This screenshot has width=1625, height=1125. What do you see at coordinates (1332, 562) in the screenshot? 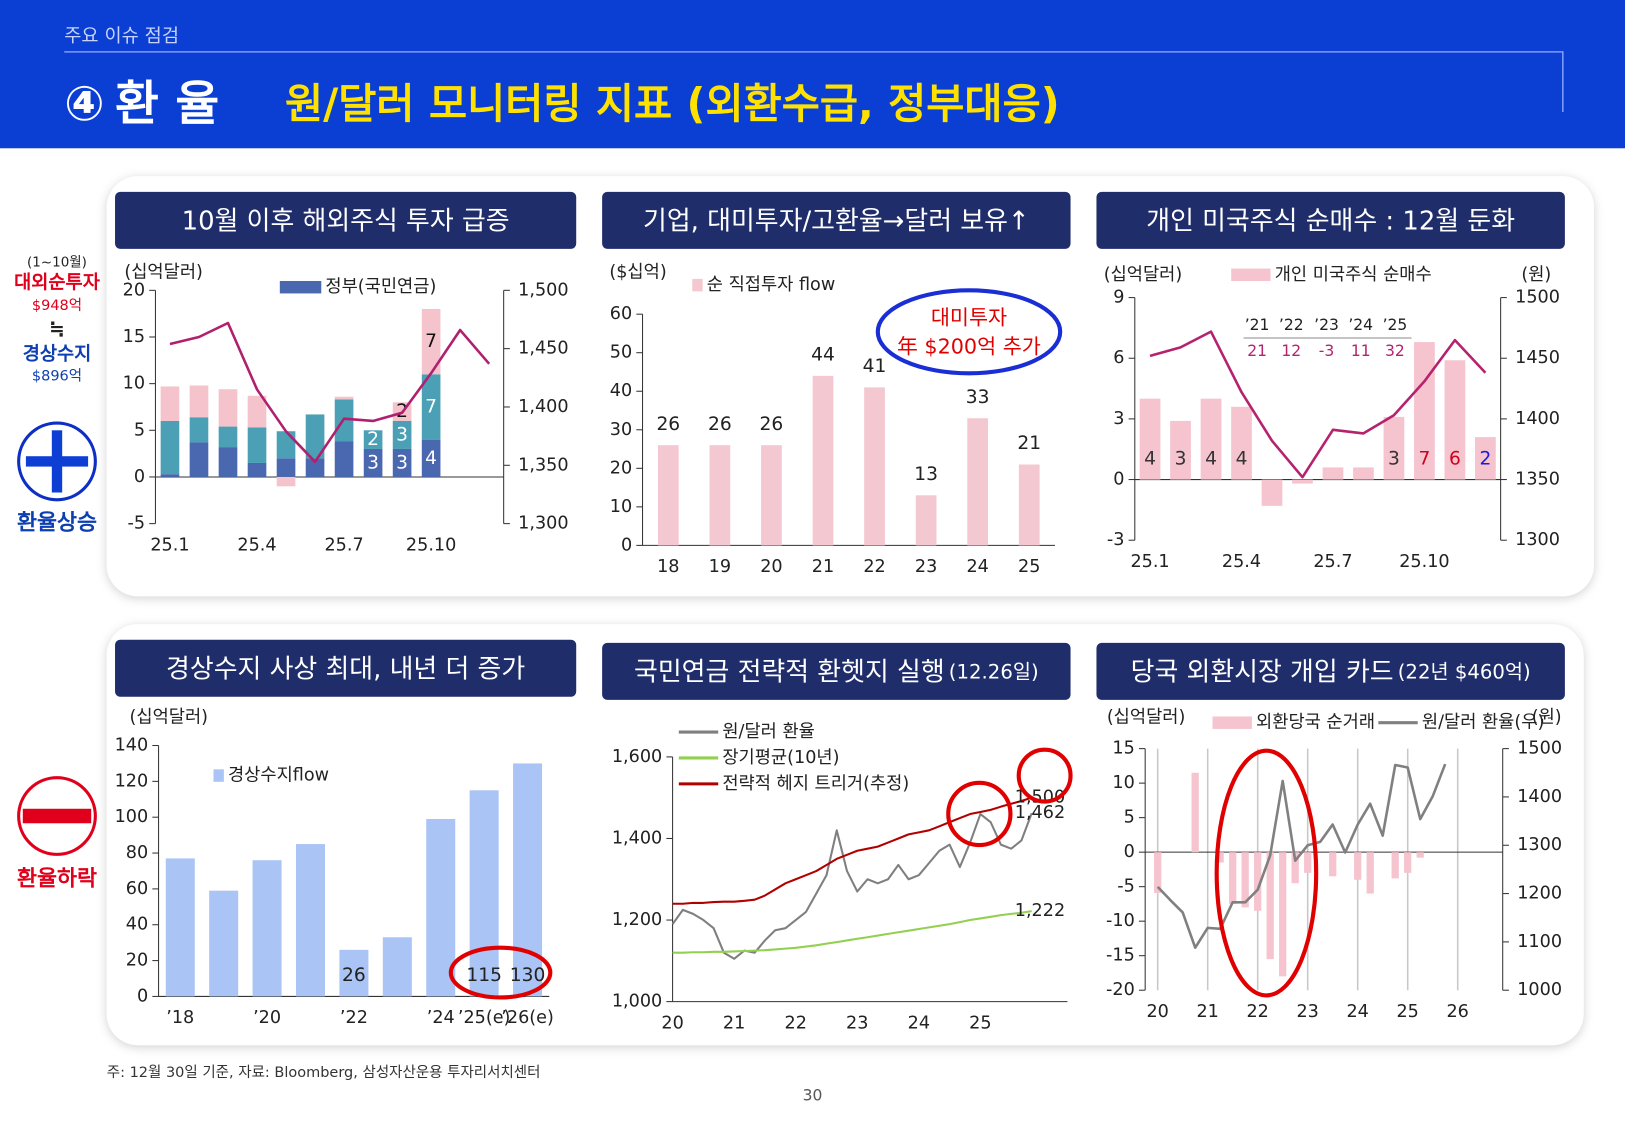
I see `x-tick-label: 25.7` at bounding box center [1332, 562].